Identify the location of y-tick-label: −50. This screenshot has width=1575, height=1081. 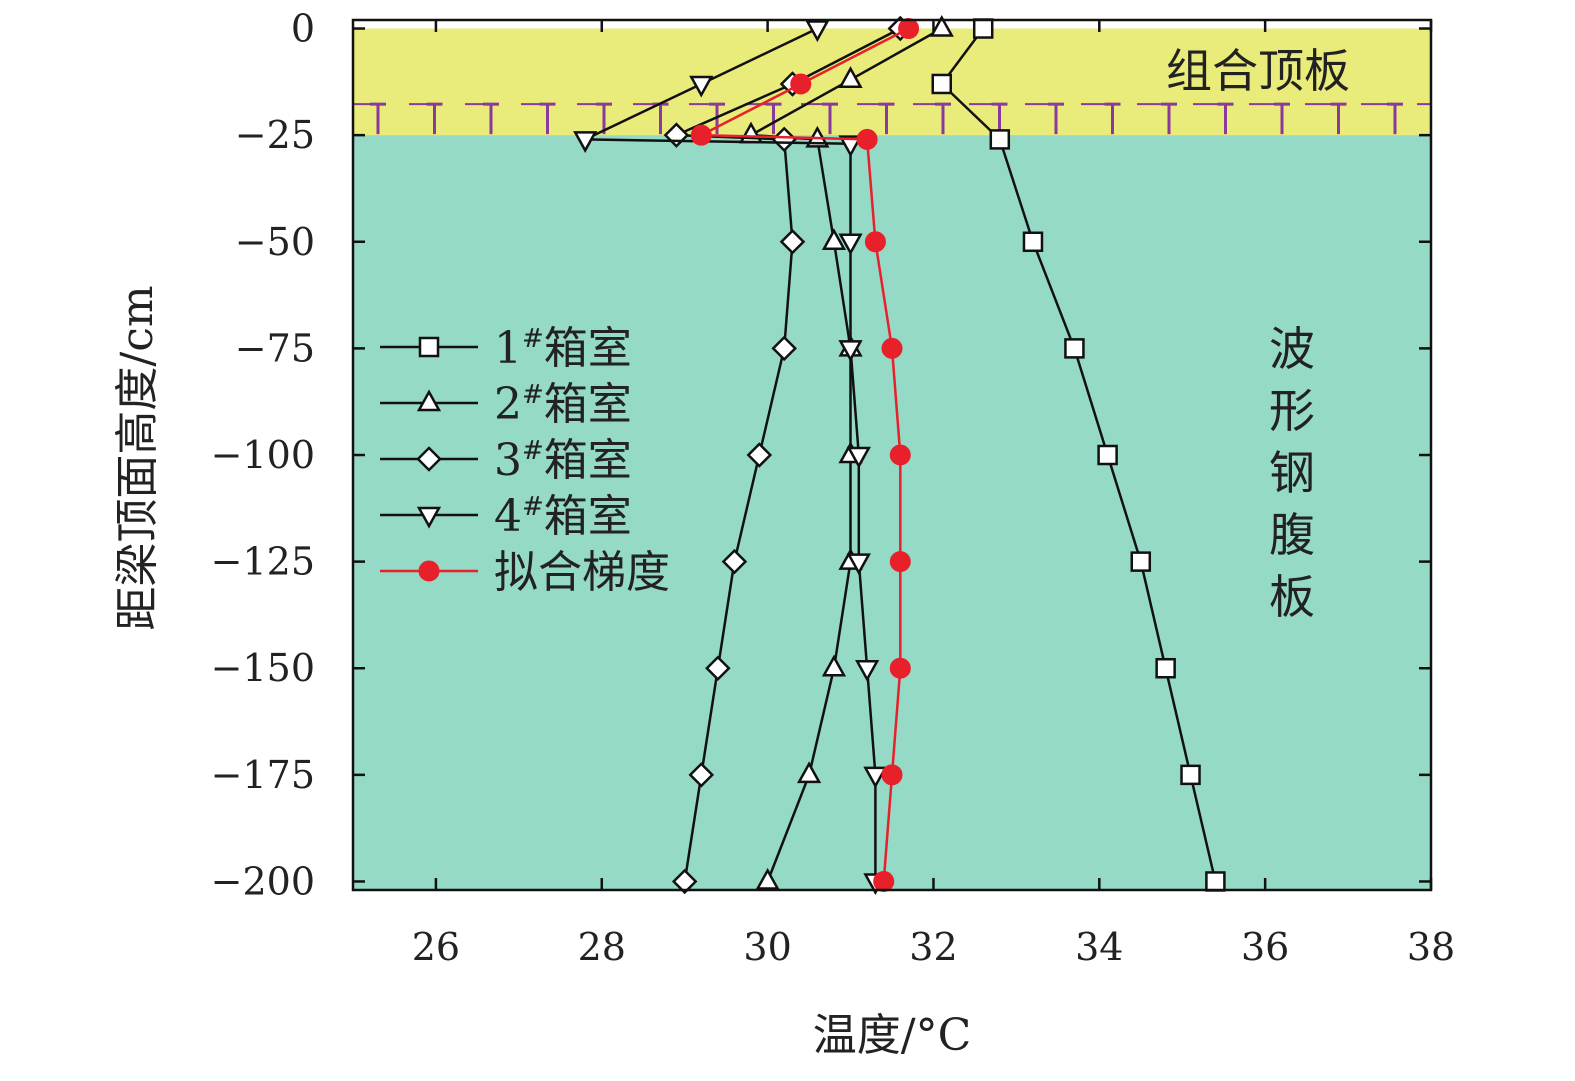
(275, 242).